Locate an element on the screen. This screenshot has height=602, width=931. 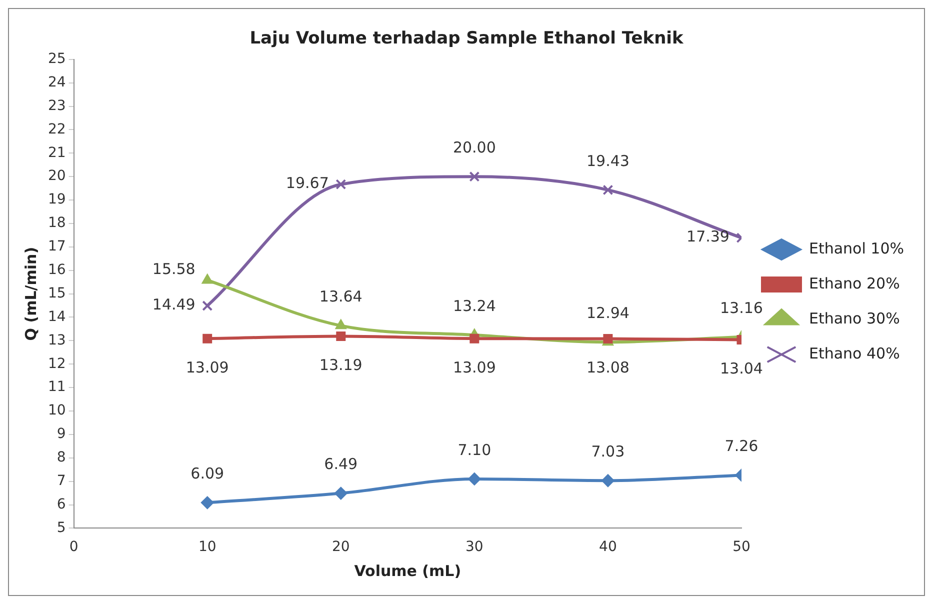
data-label: 17.39 is located at coordinates (708, 237).